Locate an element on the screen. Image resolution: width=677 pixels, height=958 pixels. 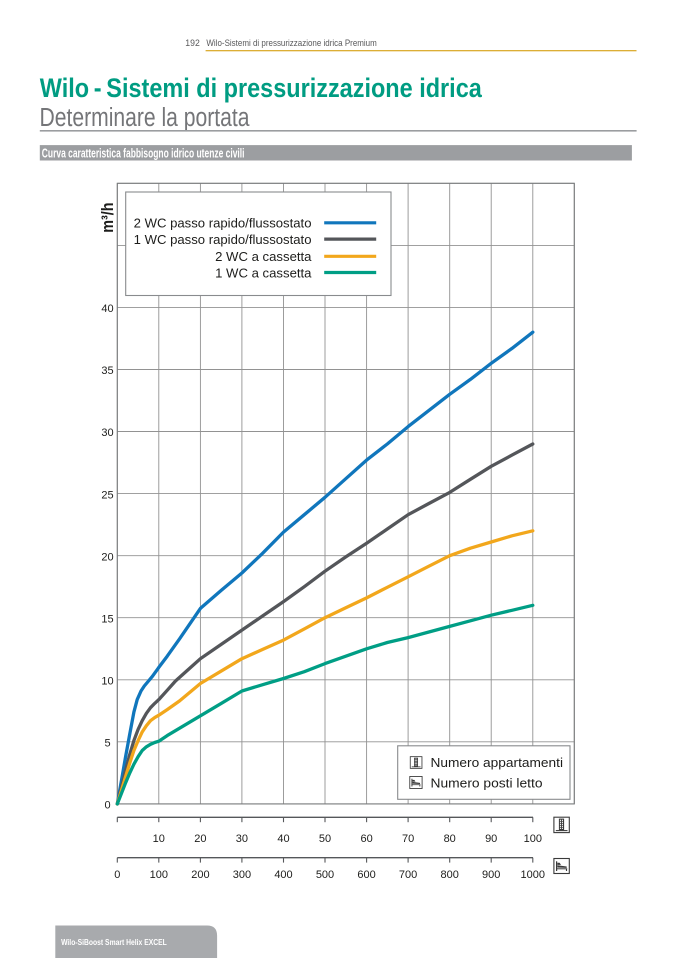
svg-text: 1000 is located at coordinates (533, 875).